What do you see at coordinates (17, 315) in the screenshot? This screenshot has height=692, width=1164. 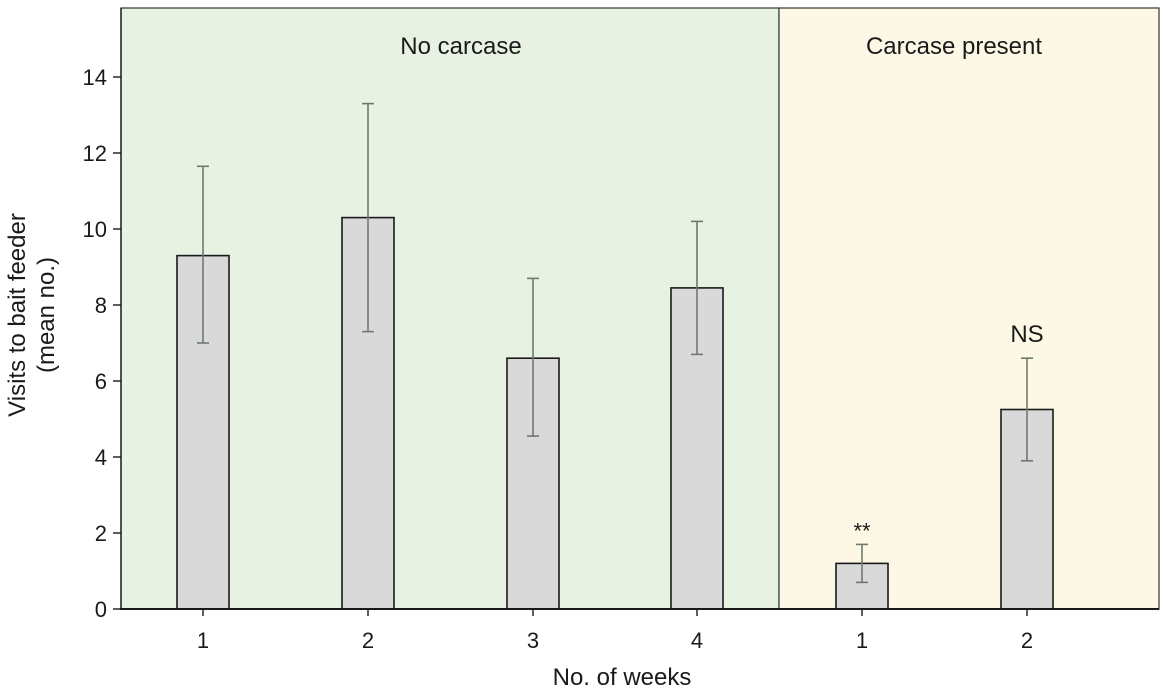 I see `y-axis-title-line-1: Visits to bait feeder` at bounding box center [17, 315].